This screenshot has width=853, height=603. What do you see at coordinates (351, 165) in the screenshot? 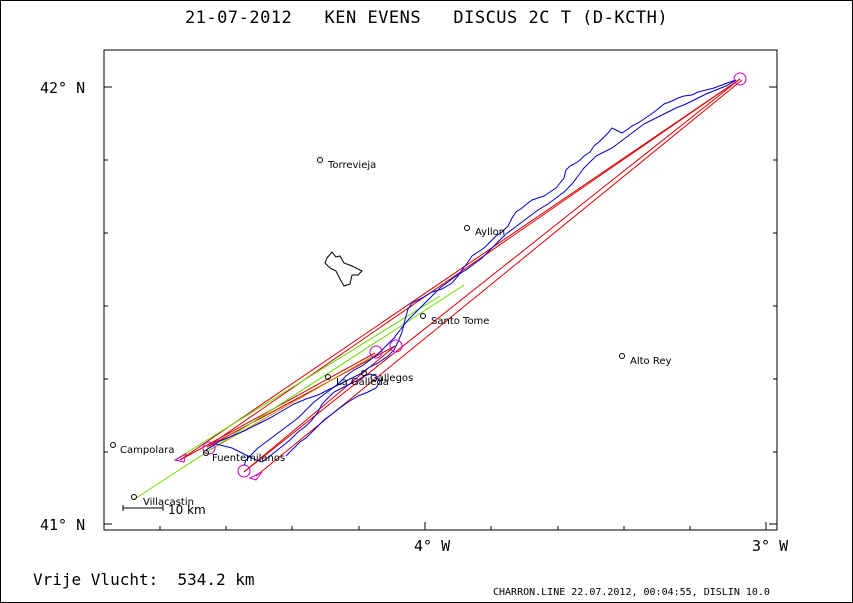
I see `place-label: Torrevieja` at bounding box center [351, 165].